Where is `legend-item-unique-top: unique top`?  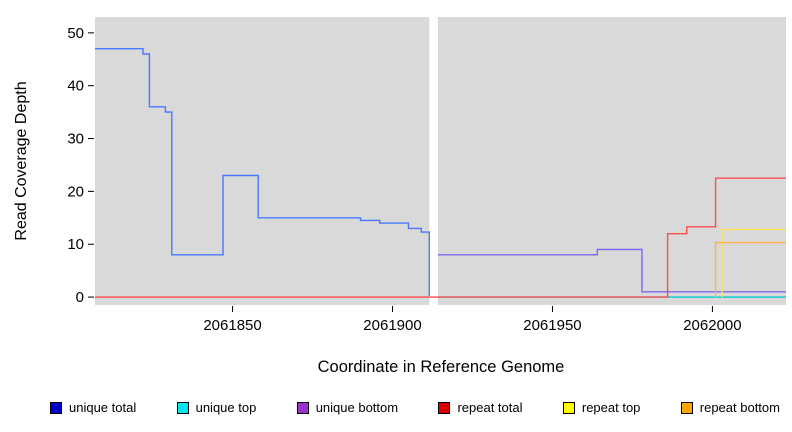
legend-item-unique-top: unique top is located at coordinates (216, 407).